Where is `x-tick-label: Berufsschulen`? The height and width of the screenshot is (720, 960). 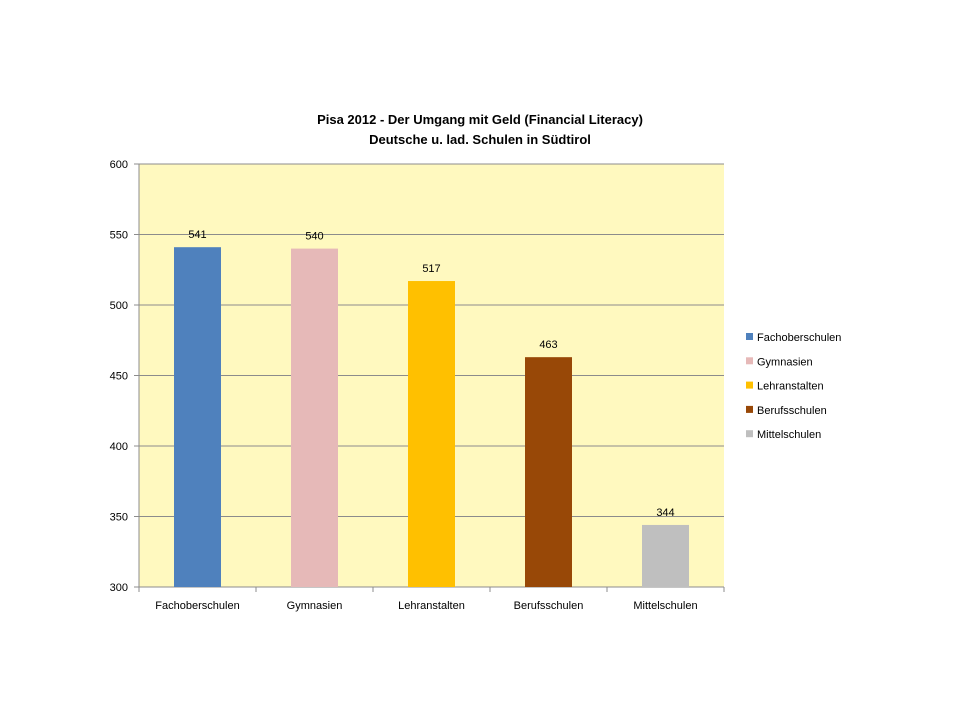
x-tick-label: Berufsschulen is located at coordinates (549, 606).